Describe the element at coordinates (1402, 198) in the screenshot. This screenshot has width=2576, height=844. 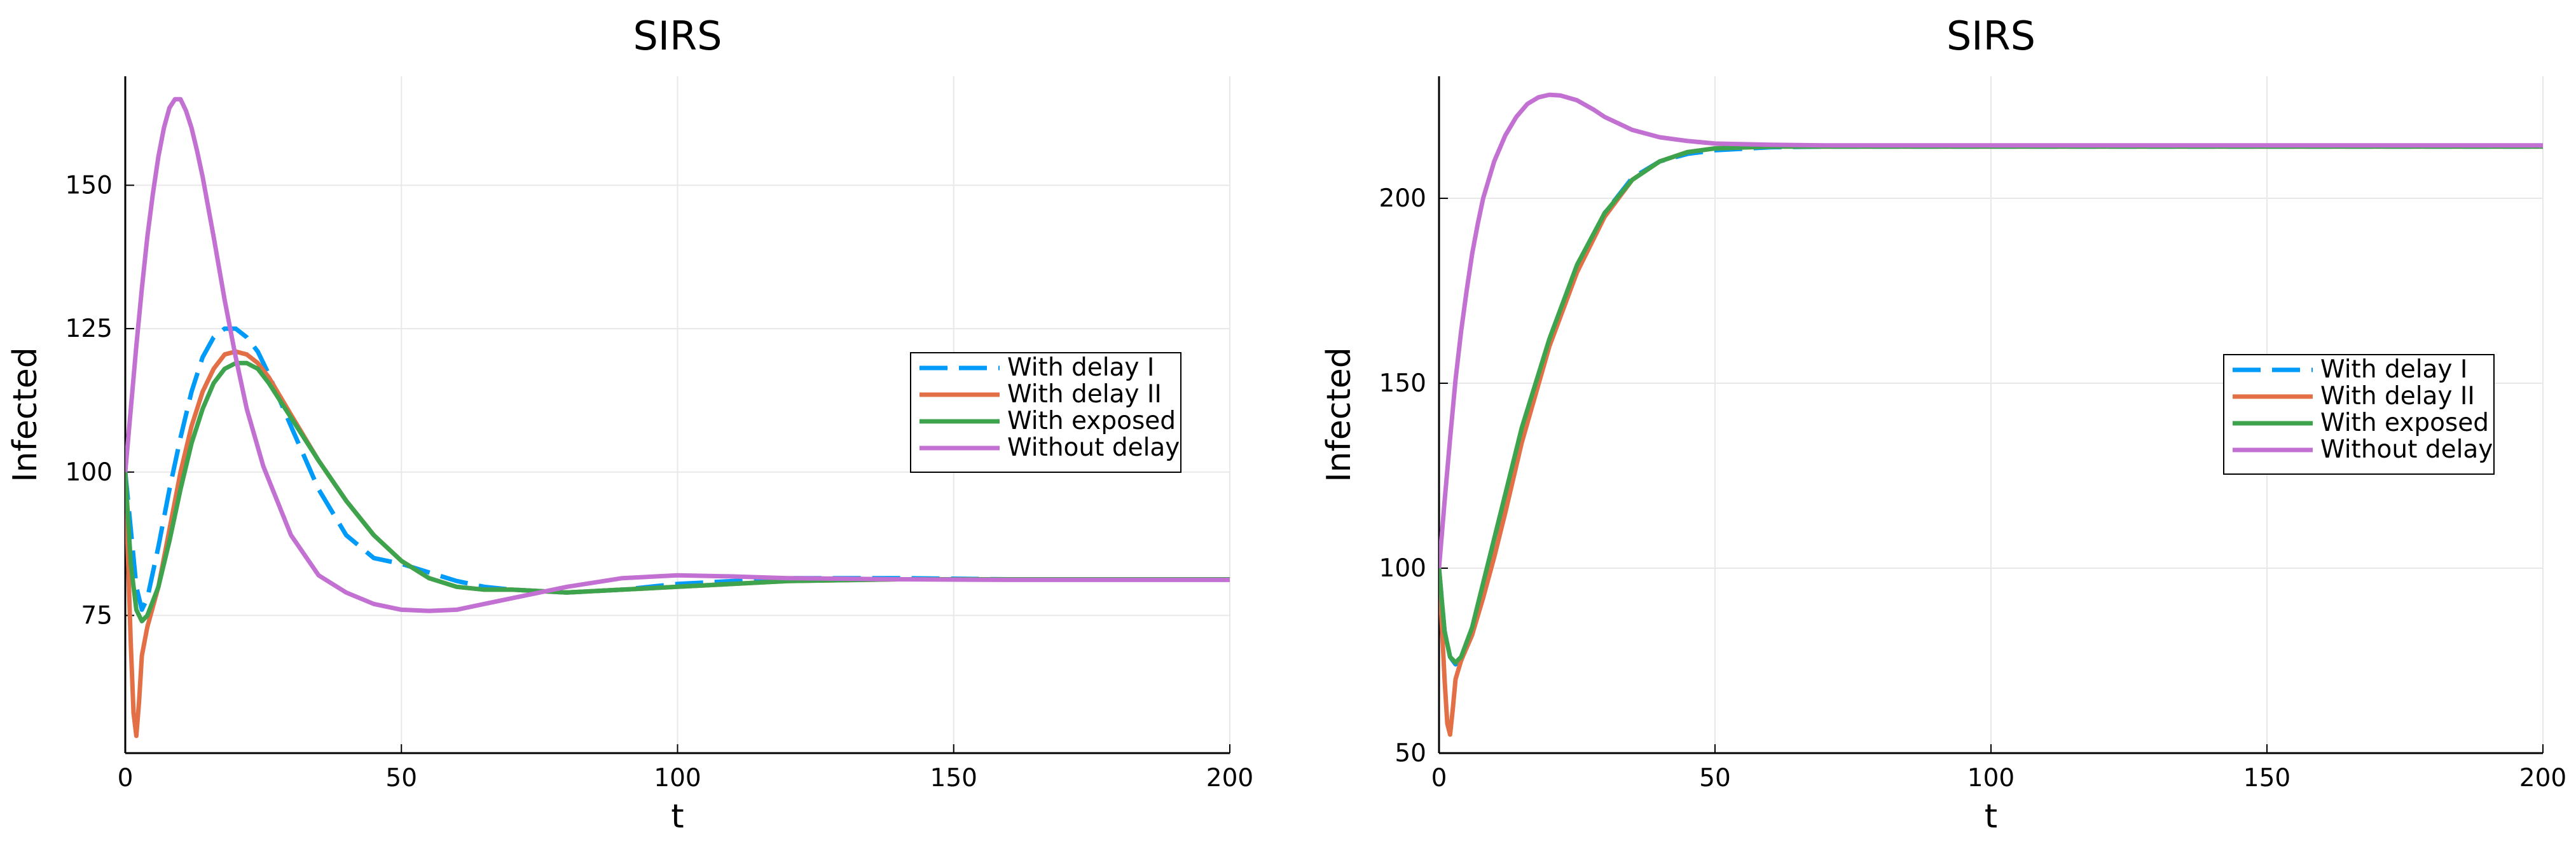
I see `y-tick-label: 200` at that location.